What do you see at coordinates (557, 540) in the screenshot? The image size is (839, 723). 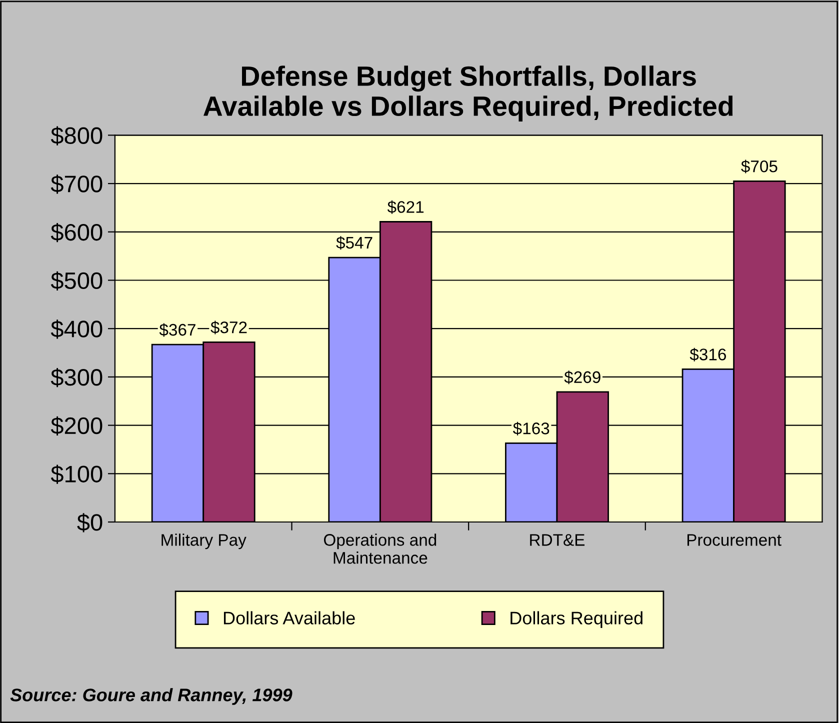 I see `x-tick-label: RDT&E` at bounding box center [557, 540].